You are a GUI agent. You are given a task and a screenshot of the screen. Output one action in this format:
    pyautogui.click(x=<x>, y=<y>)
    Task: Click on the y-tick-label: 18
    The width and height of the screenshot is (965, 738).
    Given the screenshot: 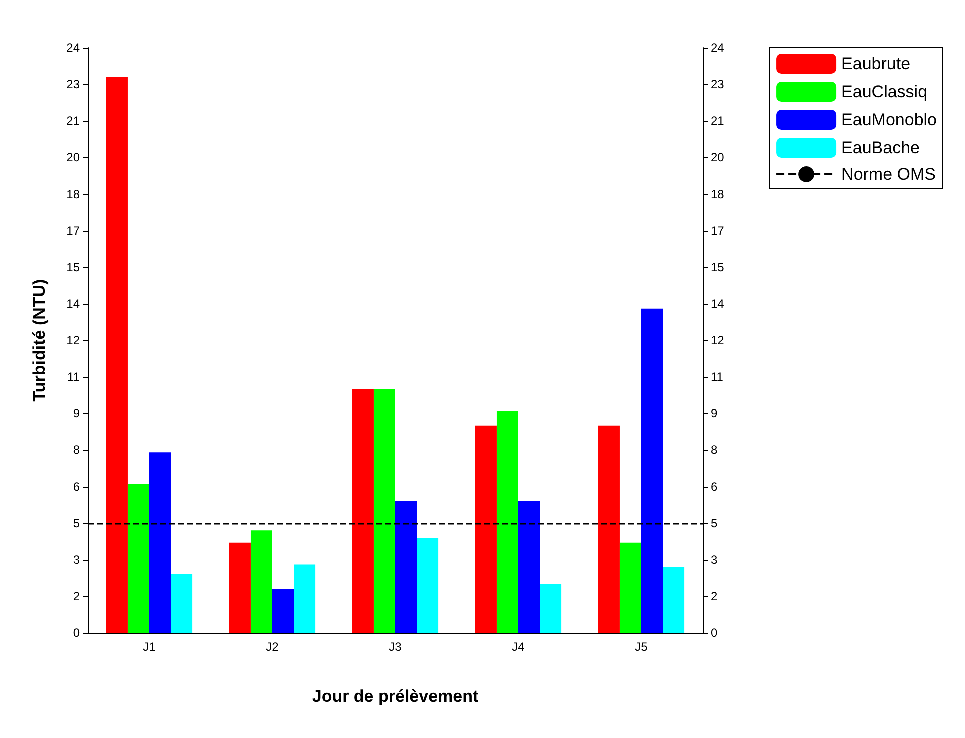 What is the action you would take?
    pyautogui.click(x=73, y=194)
    